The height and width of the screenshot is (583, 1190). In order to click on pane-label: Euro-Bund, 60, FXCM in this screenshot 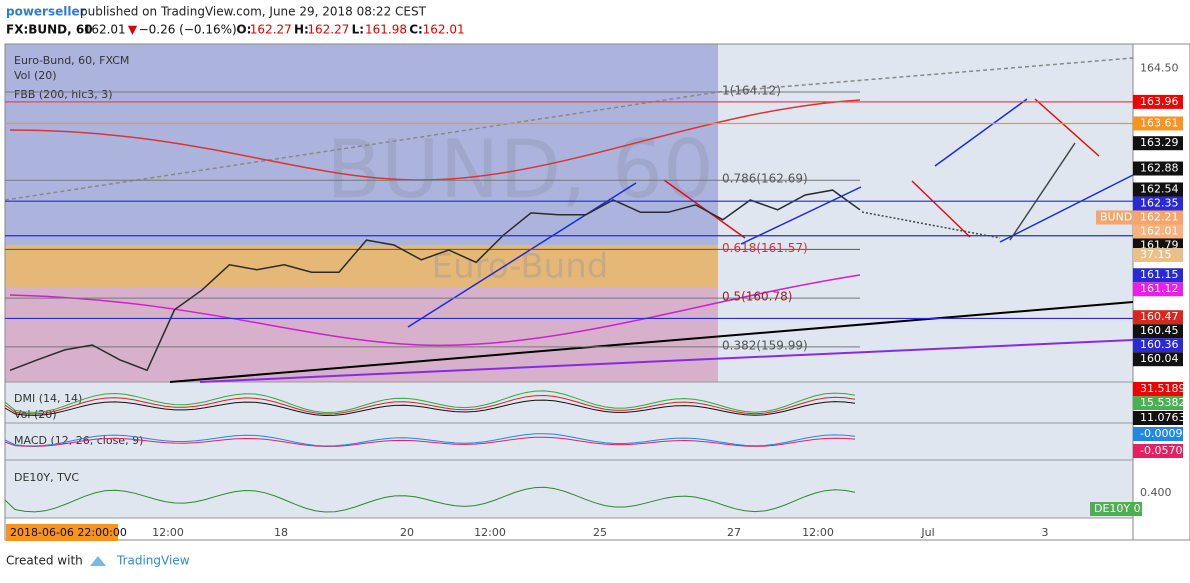, I will do `click(71, 60)`.